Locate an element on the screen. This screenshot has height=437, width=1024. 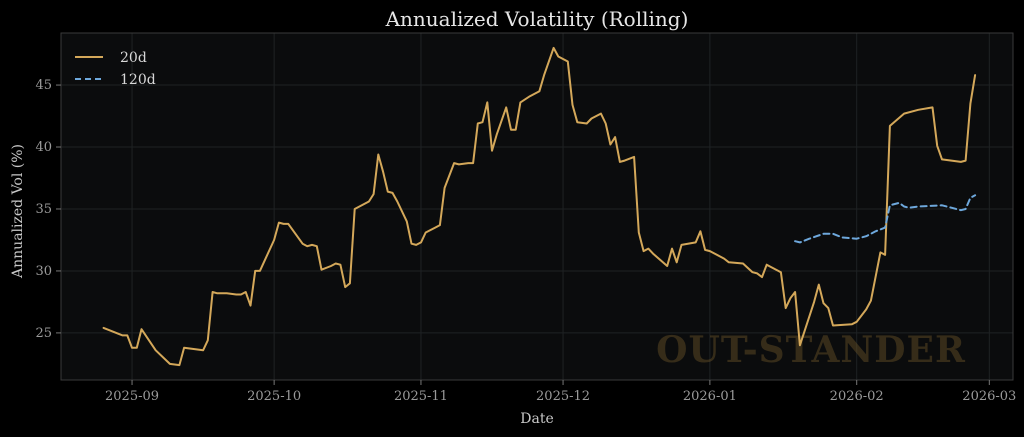
legend-label-120d: 120d is located at coordinates (138, 80).